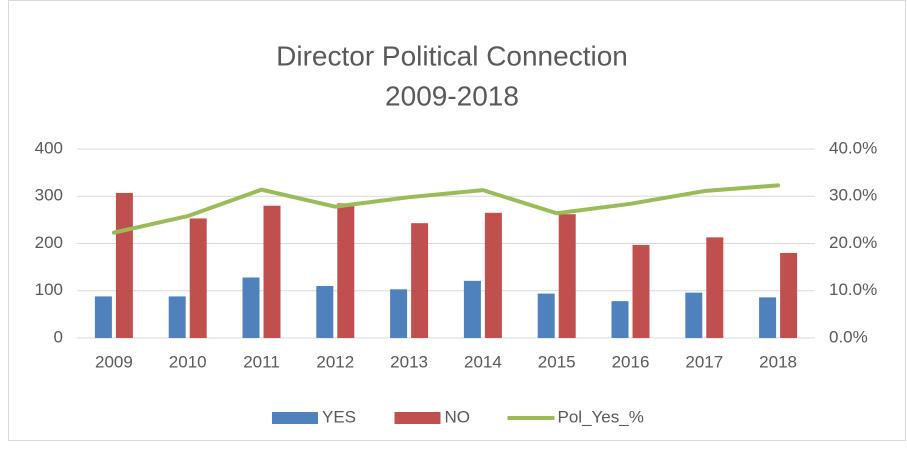 The image size is (907, 453). I want to click on y-tick-label: 100, so click(49, 289).